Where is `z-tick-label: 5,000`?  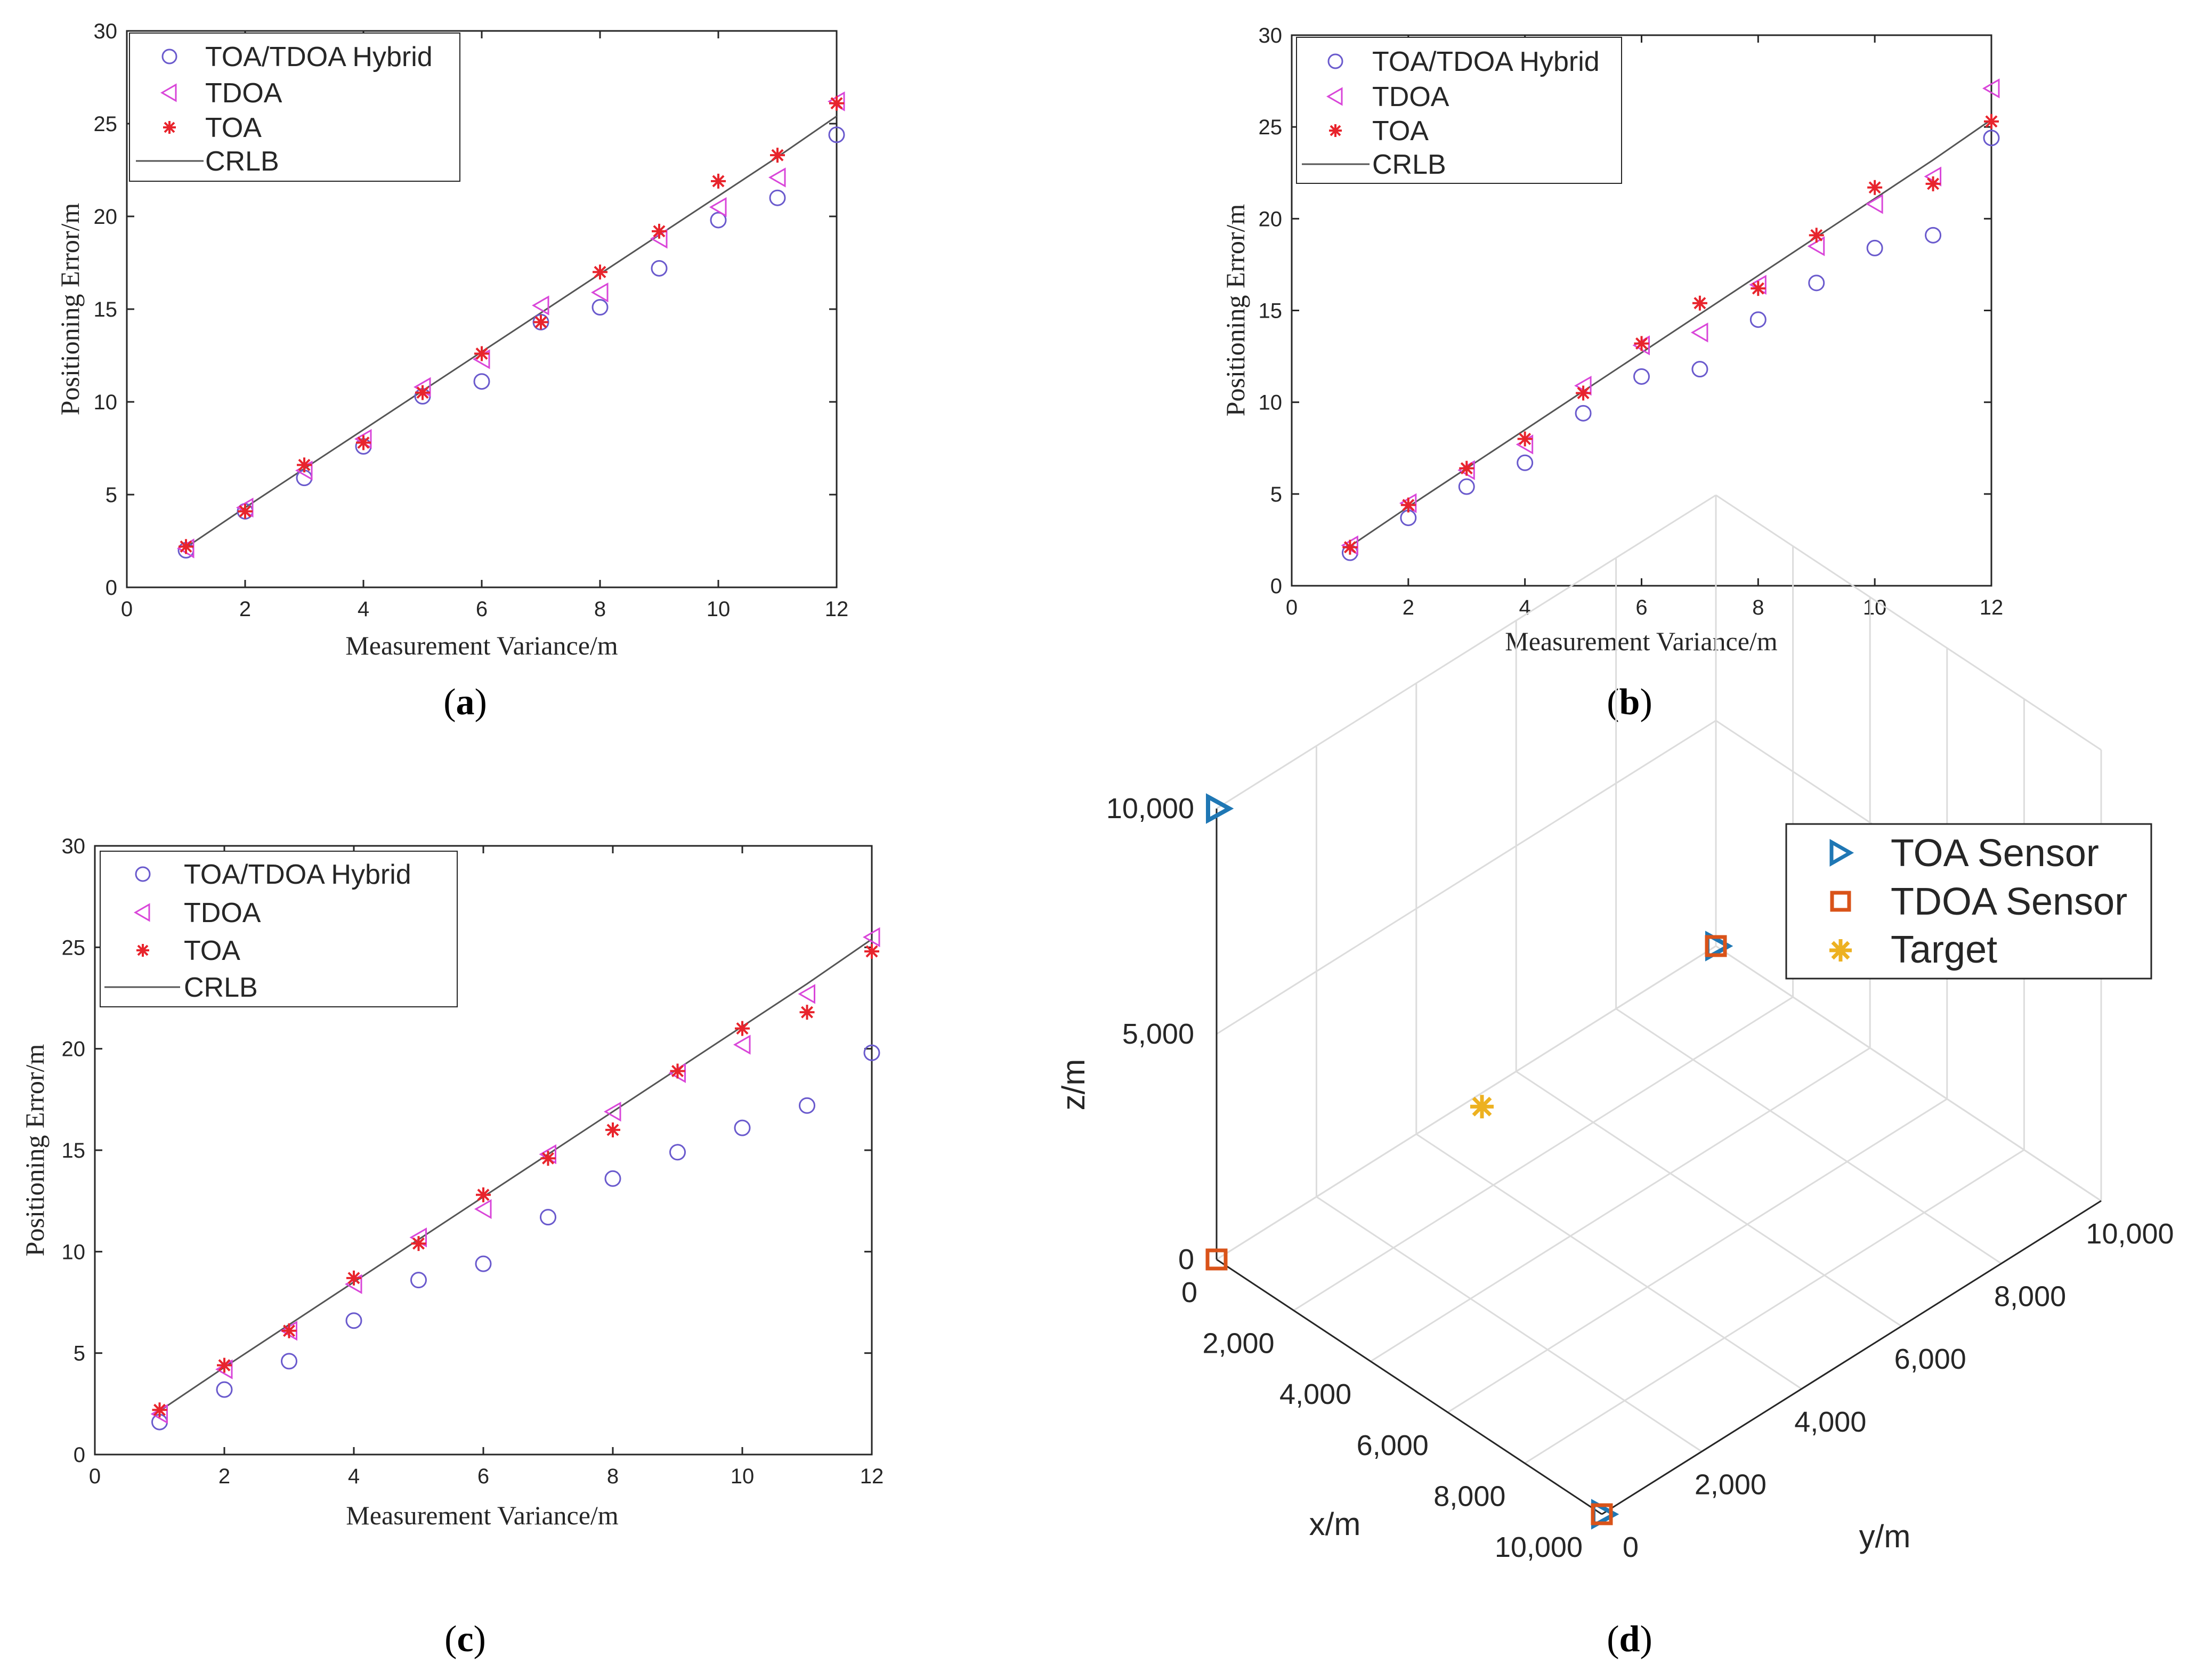
z-tick-label: 5,000 is located at coordinates (1158, 1034).